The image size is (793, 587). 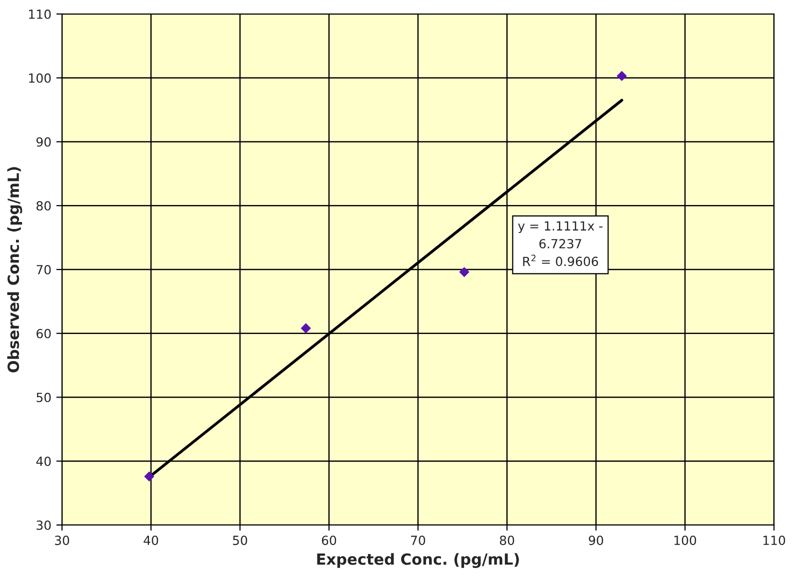 What do you see at coordinates (40, 14) in the screenshot?
I see `y-tick-label: 110` at bounding box center [40, 14].